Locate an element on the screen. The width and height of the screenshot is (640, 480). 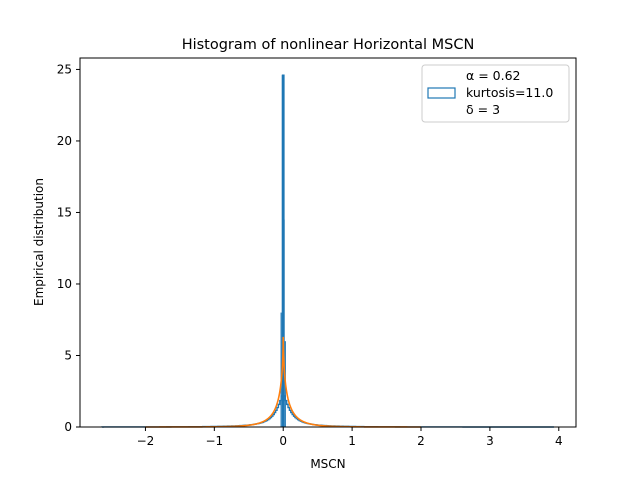
legend-box is located at coordinates (495, 93).